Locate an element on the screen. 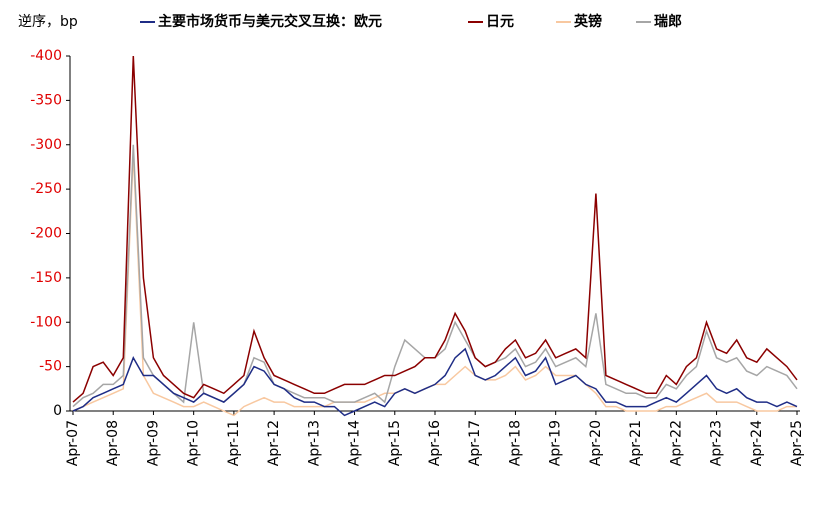 Image resolution: width=828 pixels, height=509 pixels. x-tick-label: Apr-19 is located at coordinates (556, 443).